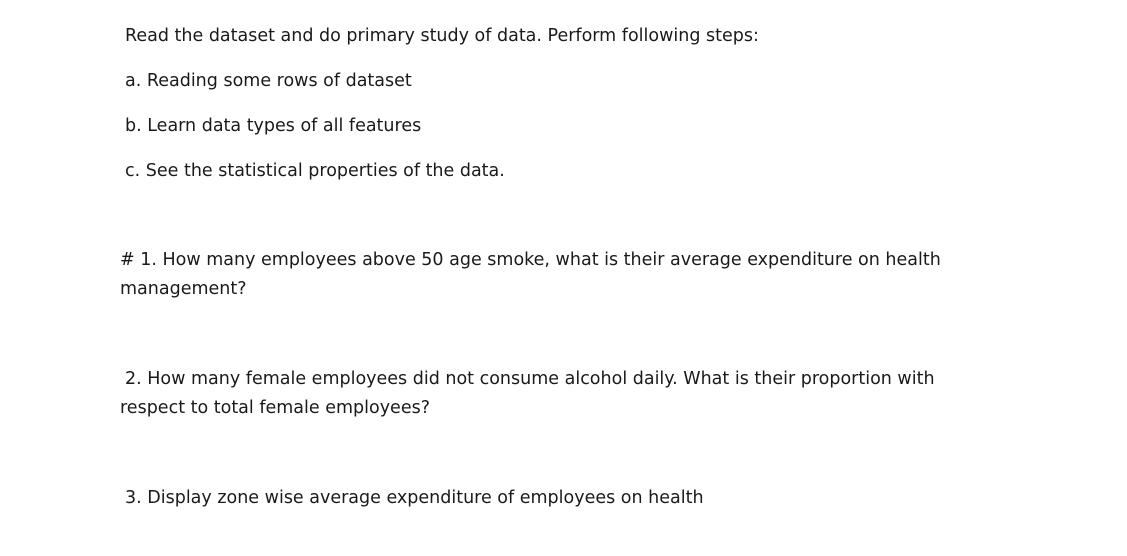  I want to click on question-2-line-2: respect to total female employees?, so click(275, 408).